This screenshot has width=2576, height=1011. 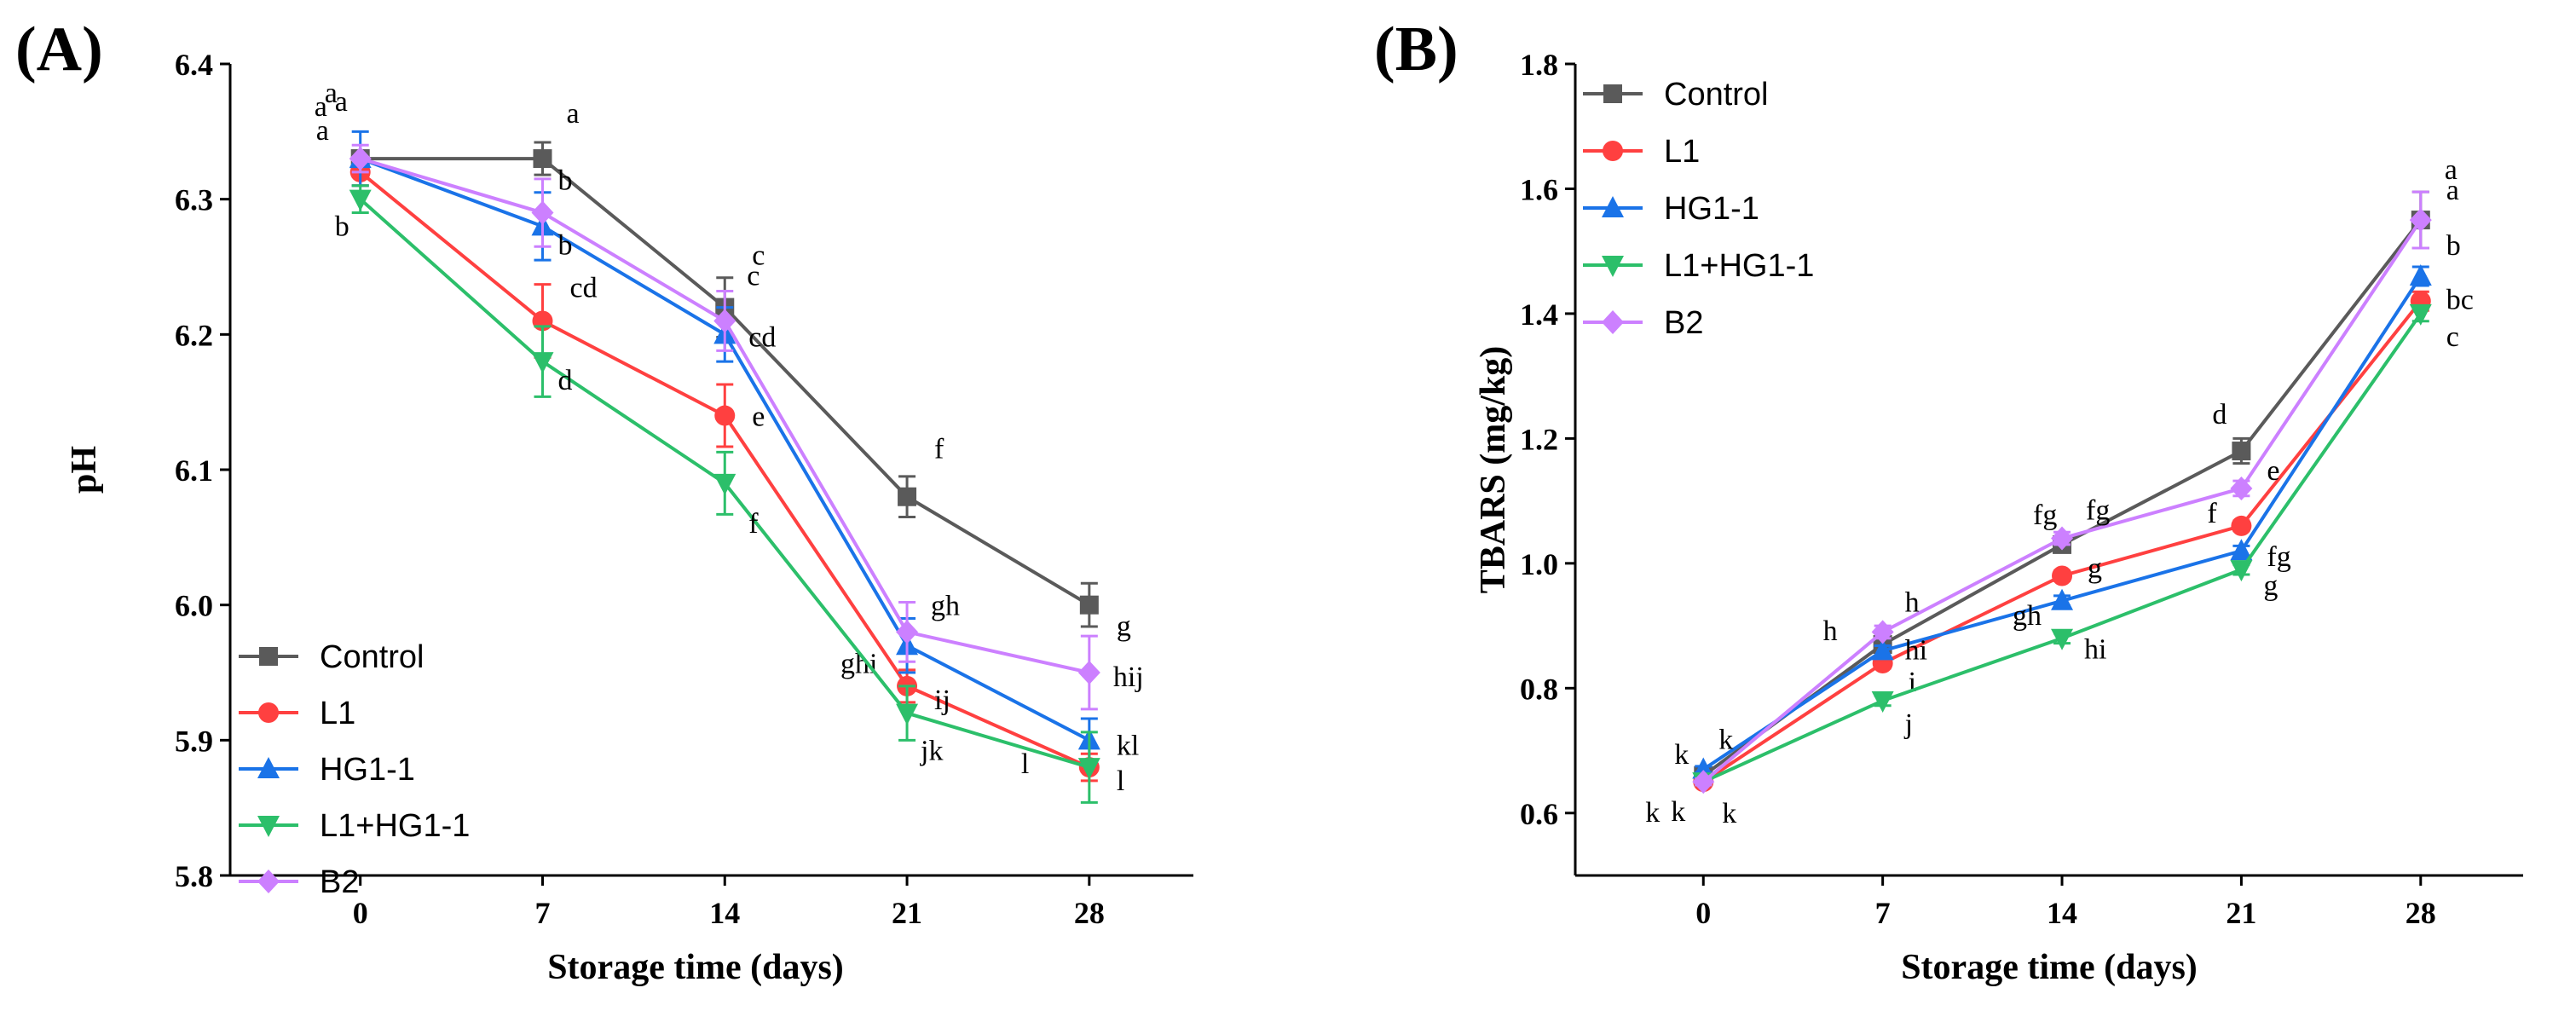 I want to click on significance-letter: hij, so click(x=1128, y=677).